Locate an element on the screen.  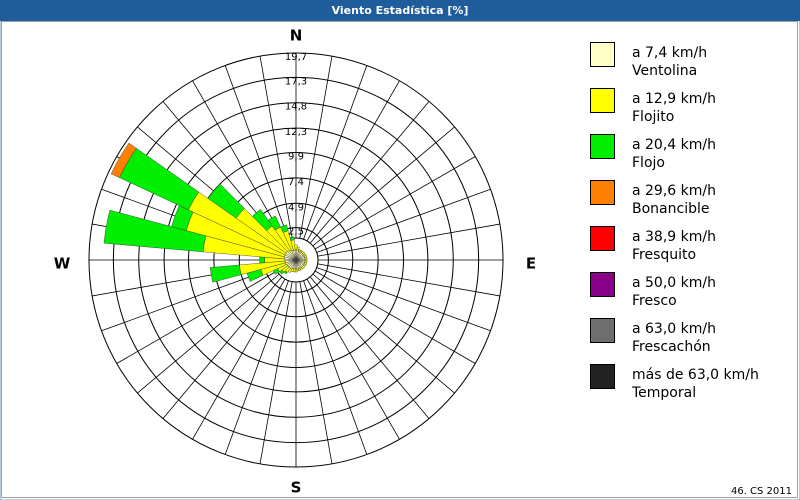
ring-label: 7,4 is located at coordinates (296, 182).